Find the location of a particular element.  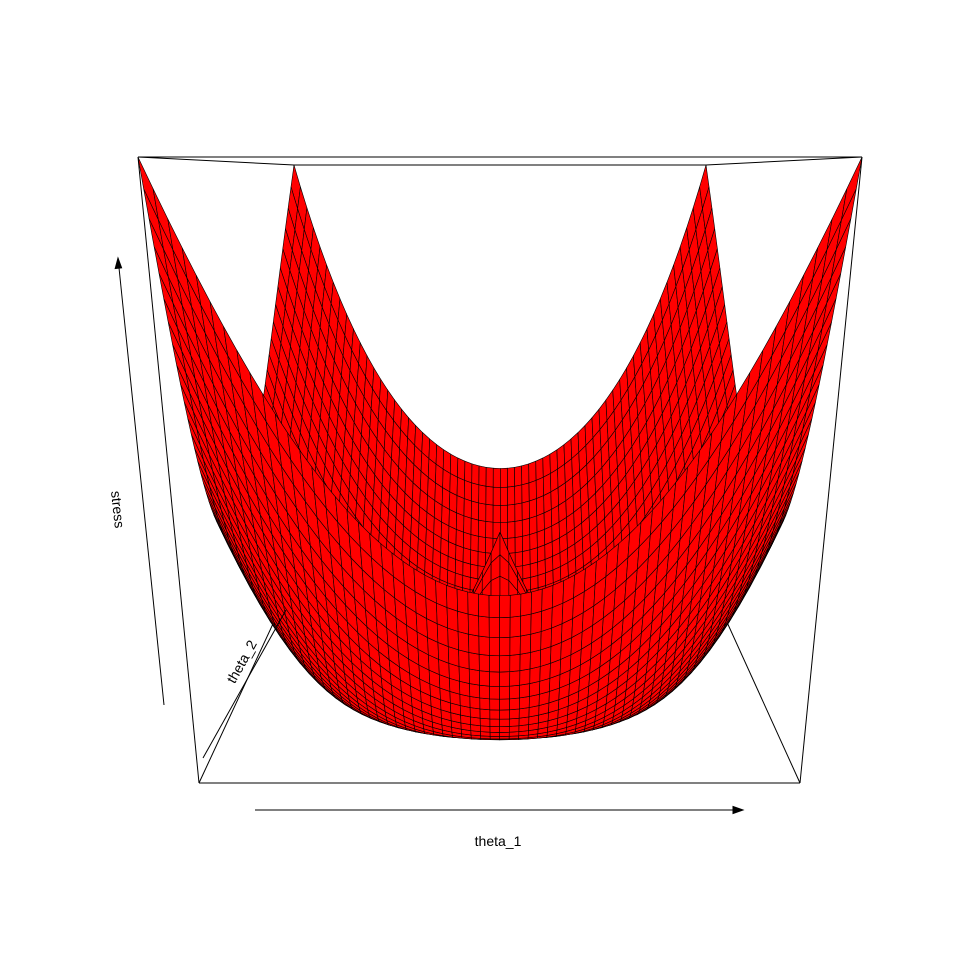

box-edge-bottom-left-depth is located at coordinates (242, 690).